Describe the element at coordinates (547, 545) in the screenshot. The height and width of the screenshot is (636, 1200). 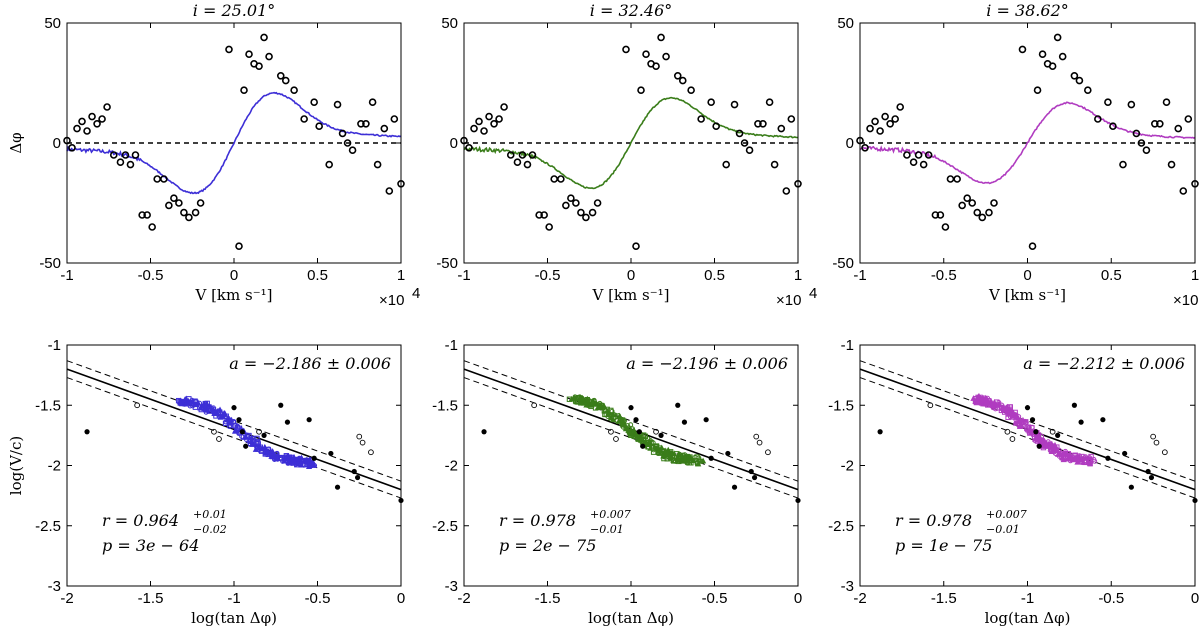
I see `p-annotation: p = 2e − 75` at that location.